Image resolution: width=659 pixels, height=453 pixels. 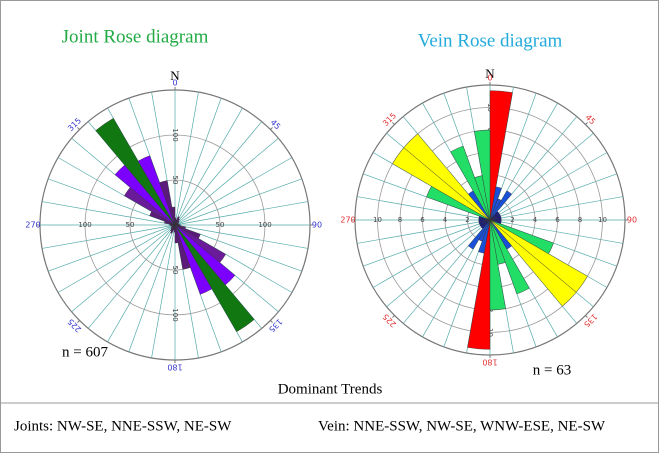 What do you see at coordinates (490, 40) in the screenshot?
I see `chart-title: Vein Rose diagram` at bounding box center [490, 40].